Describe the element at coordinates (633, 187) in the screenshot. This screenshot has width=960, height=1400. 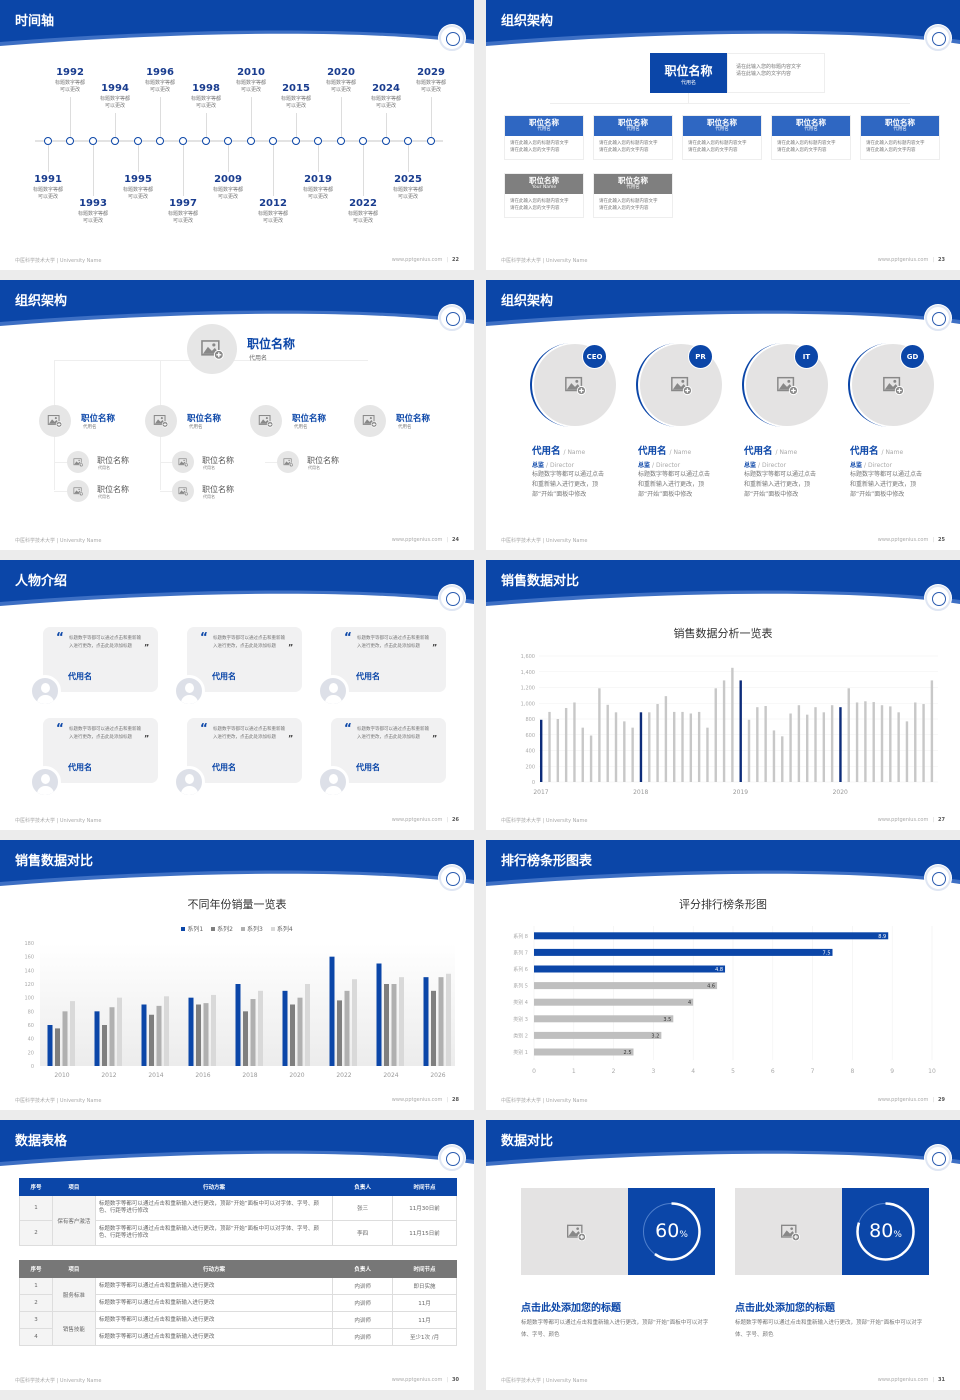
I see `position-sub: 代用名` at that location.